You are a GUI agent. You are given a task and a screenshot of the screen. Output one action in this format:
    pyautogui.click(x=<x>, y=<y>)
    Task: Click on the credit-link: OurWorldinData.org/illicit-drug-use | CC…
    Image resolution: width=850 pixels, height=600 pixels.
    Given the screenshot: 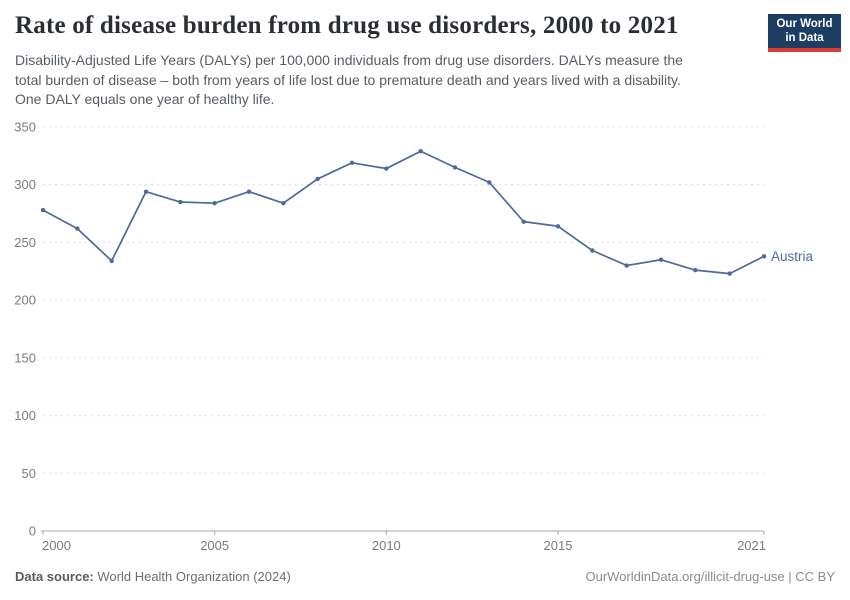 What is the action you would take?
    pyautogui.click(x=710, y=576)
    